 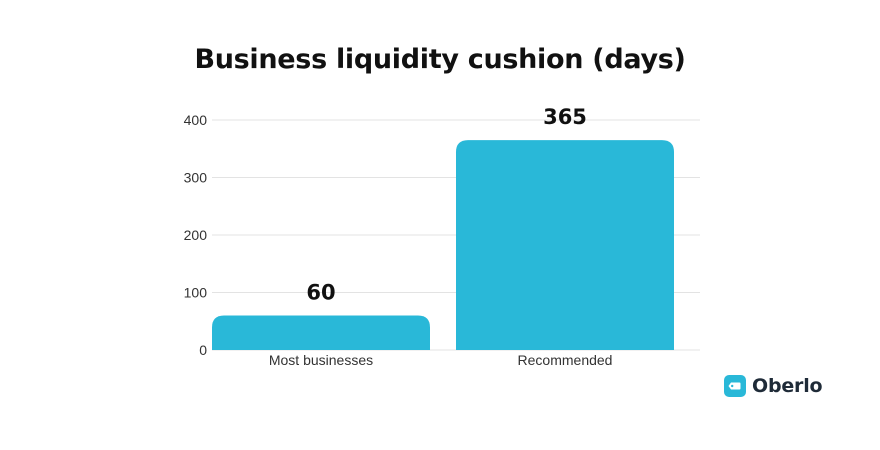 I want to click on y-axis-ticks: 0 100 200 300 400, so click(x=196, y=235).